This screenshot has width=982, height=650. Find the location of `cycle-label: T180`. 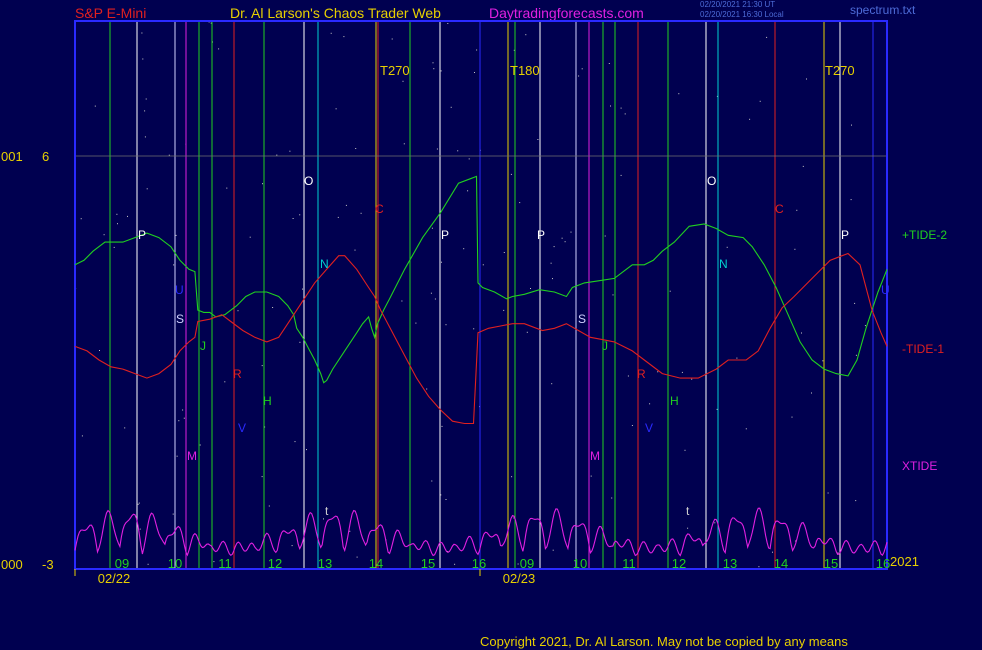

cycle-label: T180 is located at coordinates (525, 70).